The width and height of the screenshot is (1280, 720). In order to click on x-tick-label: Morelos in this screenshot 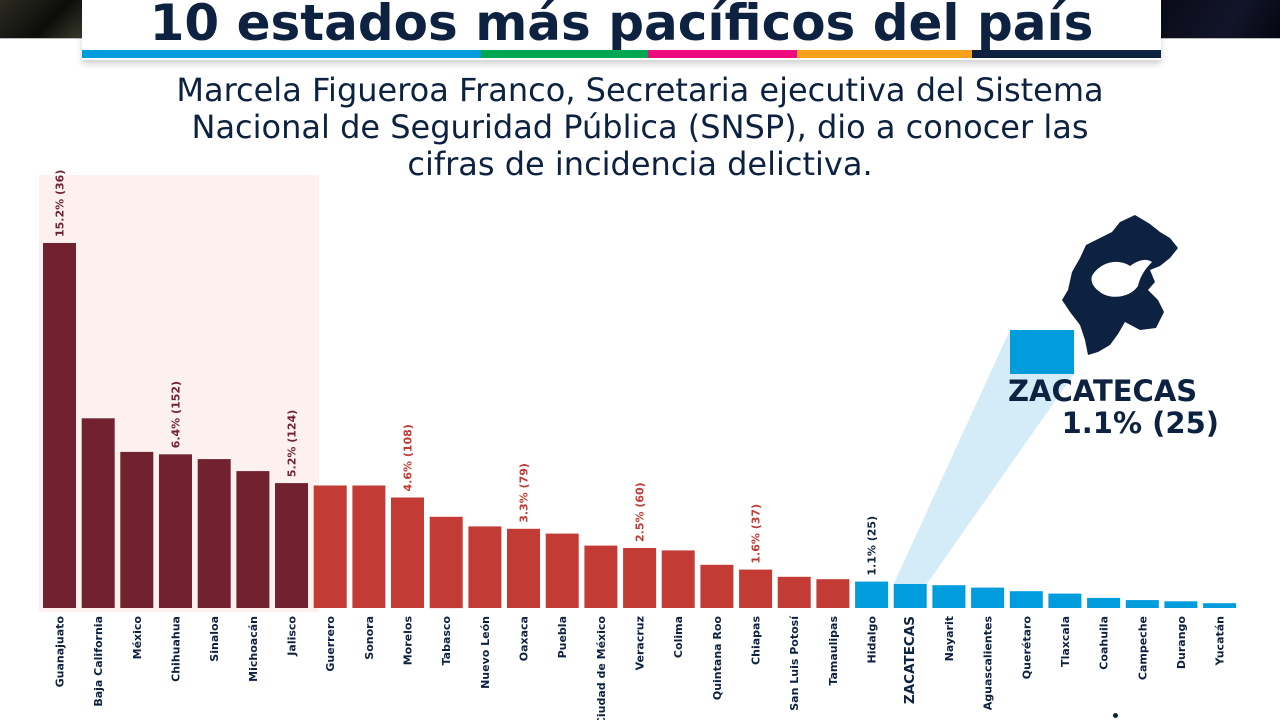, I will do `click(408, 641)`.